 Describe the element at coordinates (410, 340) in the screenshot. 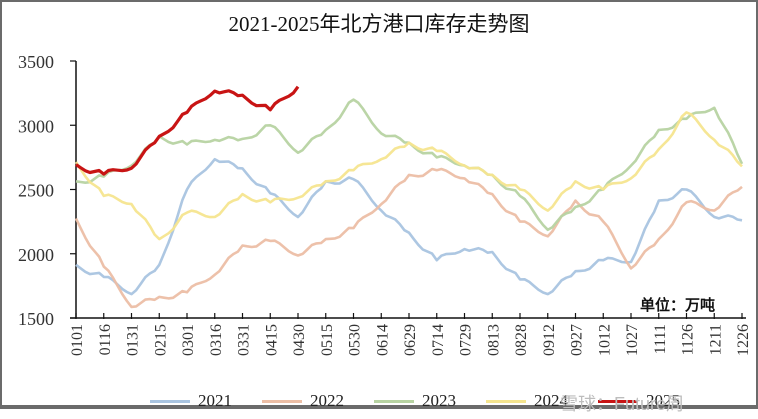

I see `x-tick-label: 0629` at that location.